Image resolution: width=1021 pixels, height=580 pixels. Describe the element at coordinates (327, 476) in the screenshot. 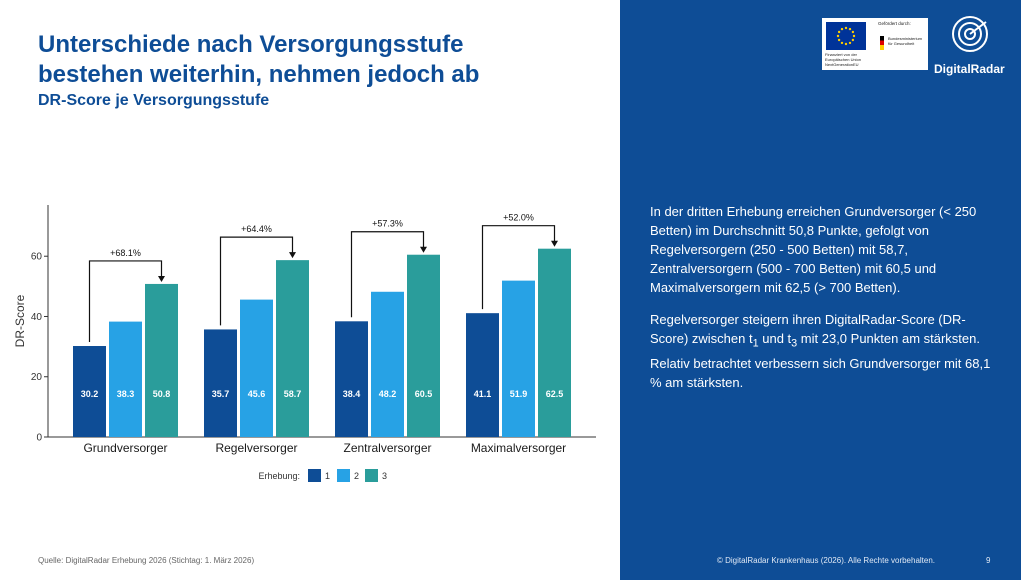

I see `legend-label: 1` at that location.